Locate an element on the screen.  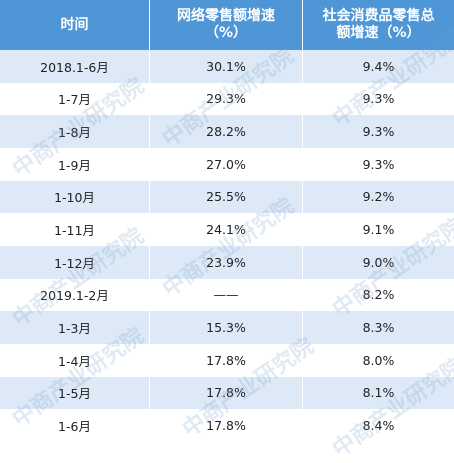
table-row: 1-12月 23.9% 9.0% is located at coordinates (227, 262).